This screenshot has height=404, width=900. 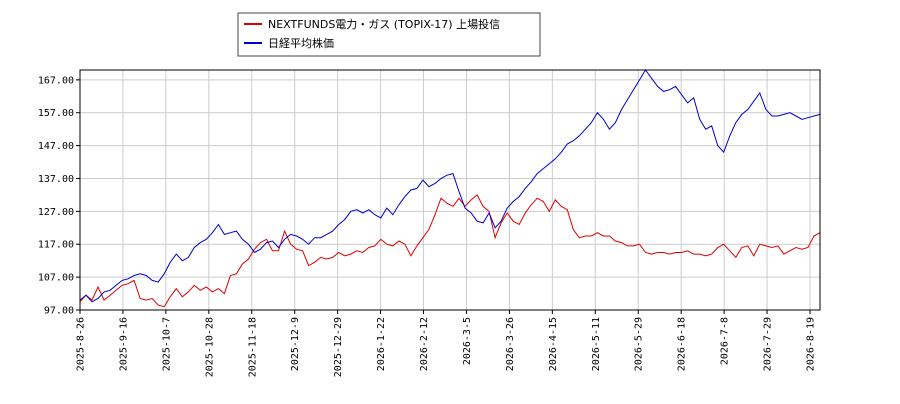 I want to click on x-tick-label: 2025-12-29, so click(x=338, y=347).